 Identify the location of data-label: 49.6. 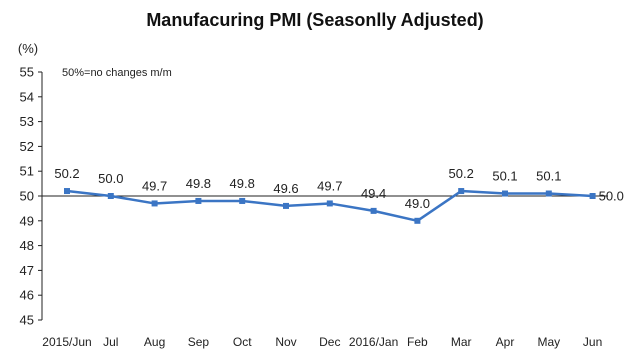
(285, 188).